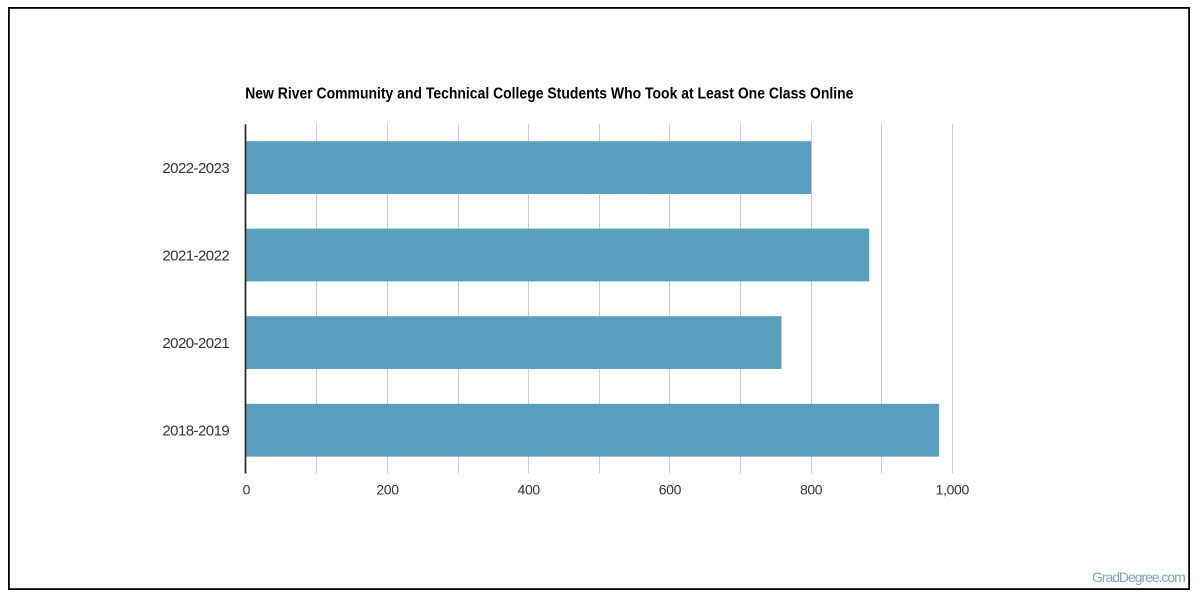 The height and width of the screenshot is (600, 1200). I want to click on svg-text: 2021-2022, so click(195, 255).